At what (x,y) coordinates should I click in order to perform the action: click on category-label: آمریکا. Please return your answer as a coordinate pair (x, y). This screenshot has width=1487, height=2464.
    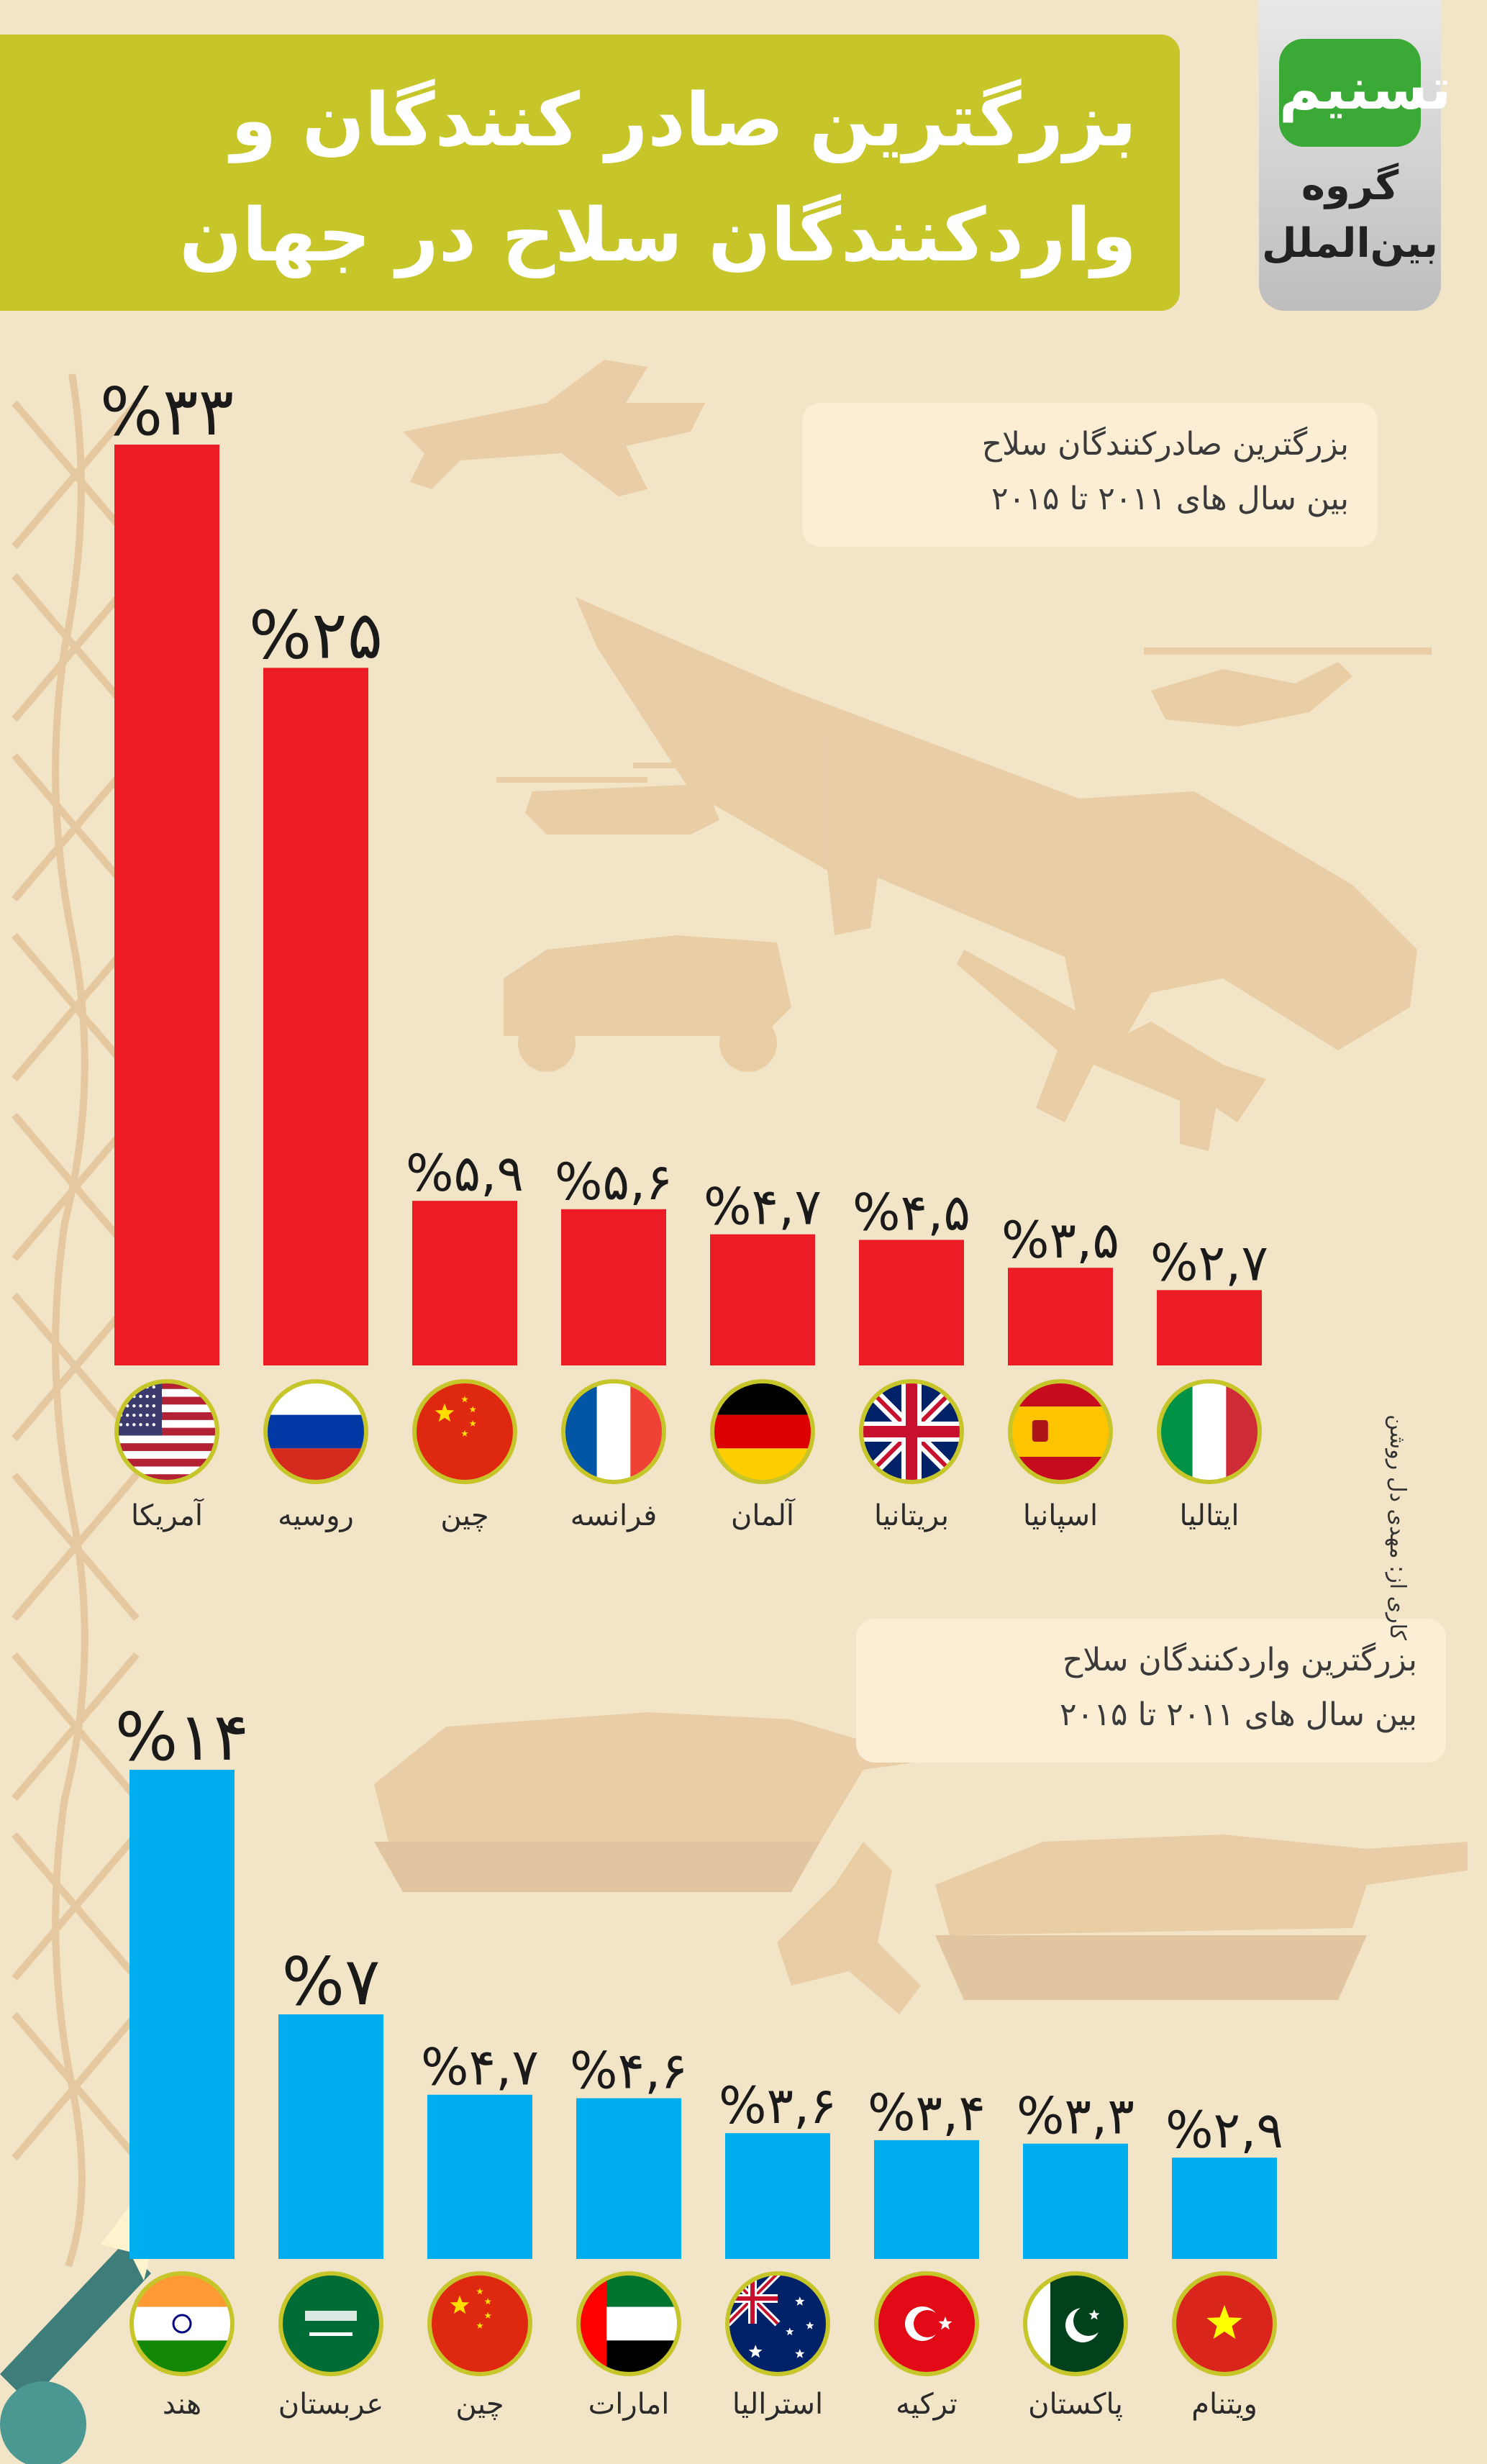
    Looking at the image, I should click on (167, 1515).